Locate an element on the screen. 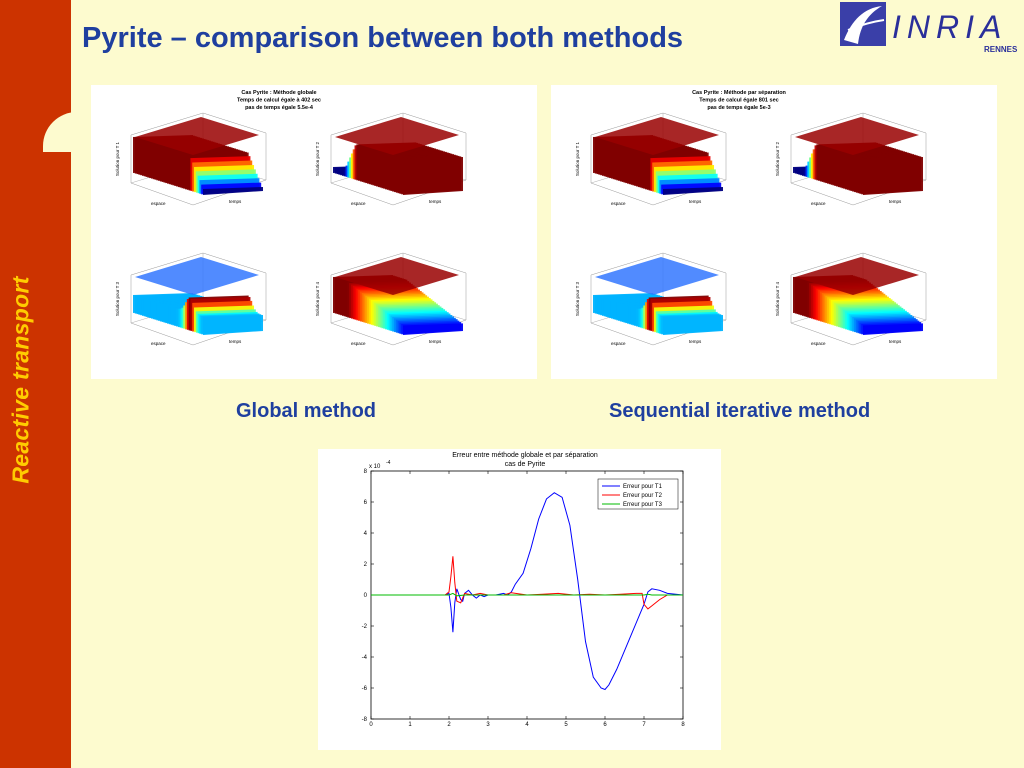 The width and height of the screenshot is (1024, 768). figure-title-line: Temps de calcul égale 801 sec is located at coordinates (738, 101).